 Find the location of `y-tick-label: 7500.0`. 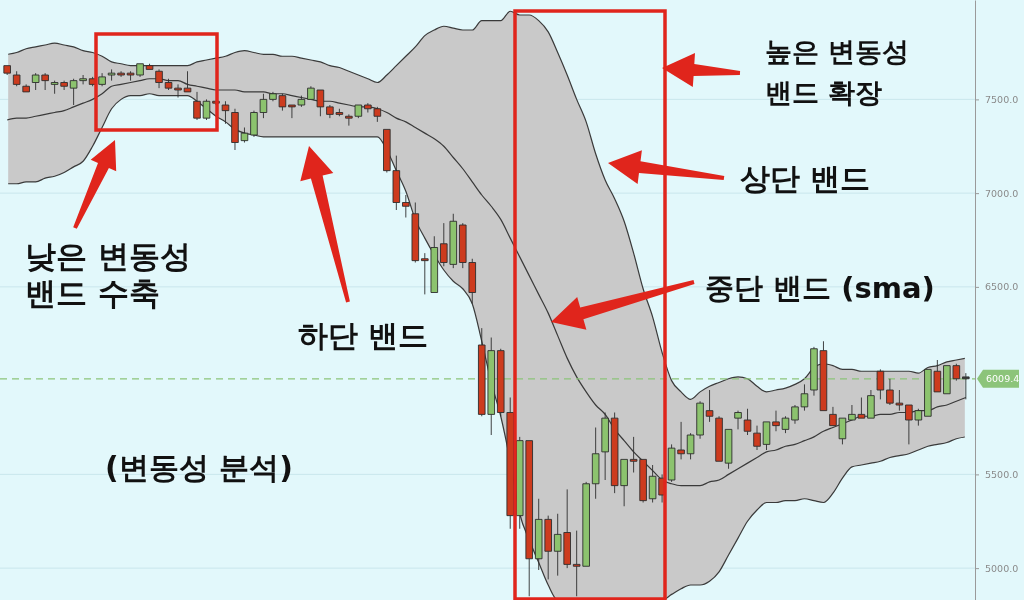

y-tick-label: 7500.0 is located at coordinates (1002, 99).